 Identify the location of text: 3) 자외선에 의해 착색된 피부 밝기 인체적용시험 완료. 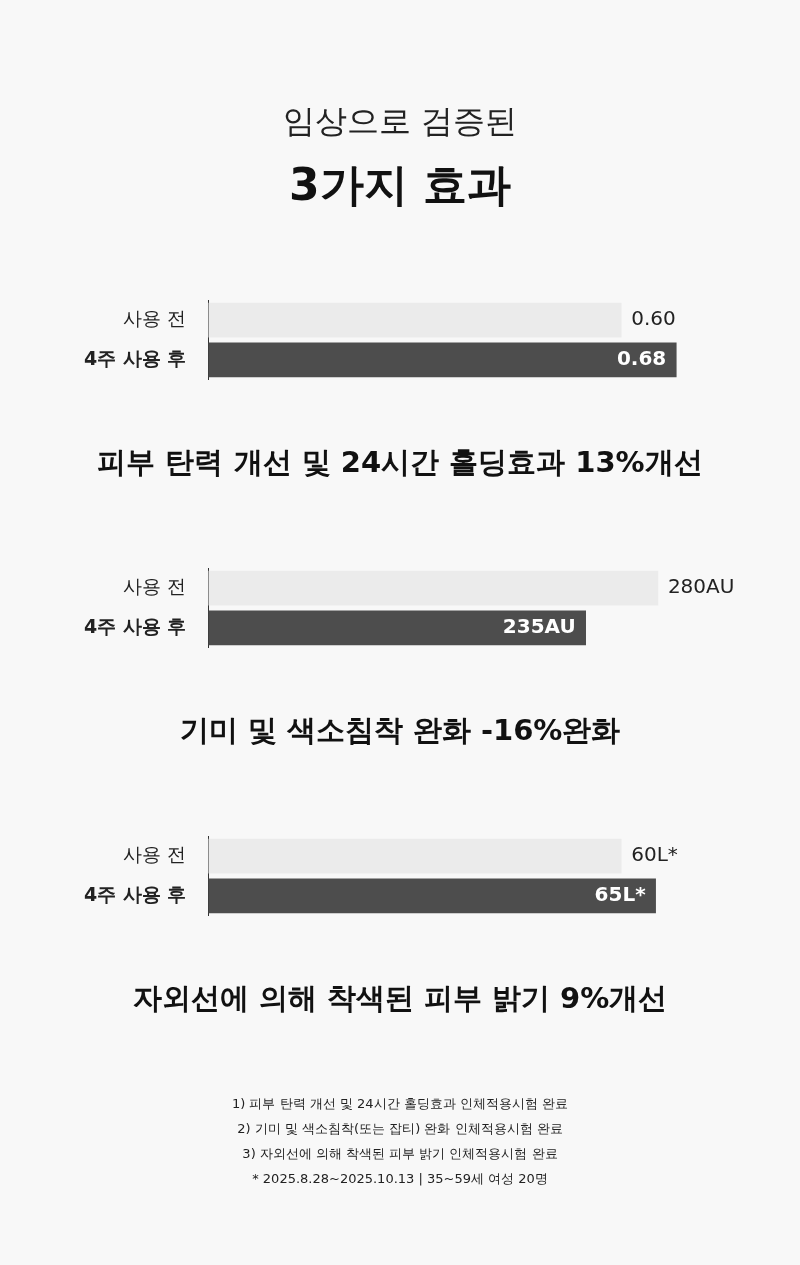
(400, 1154).